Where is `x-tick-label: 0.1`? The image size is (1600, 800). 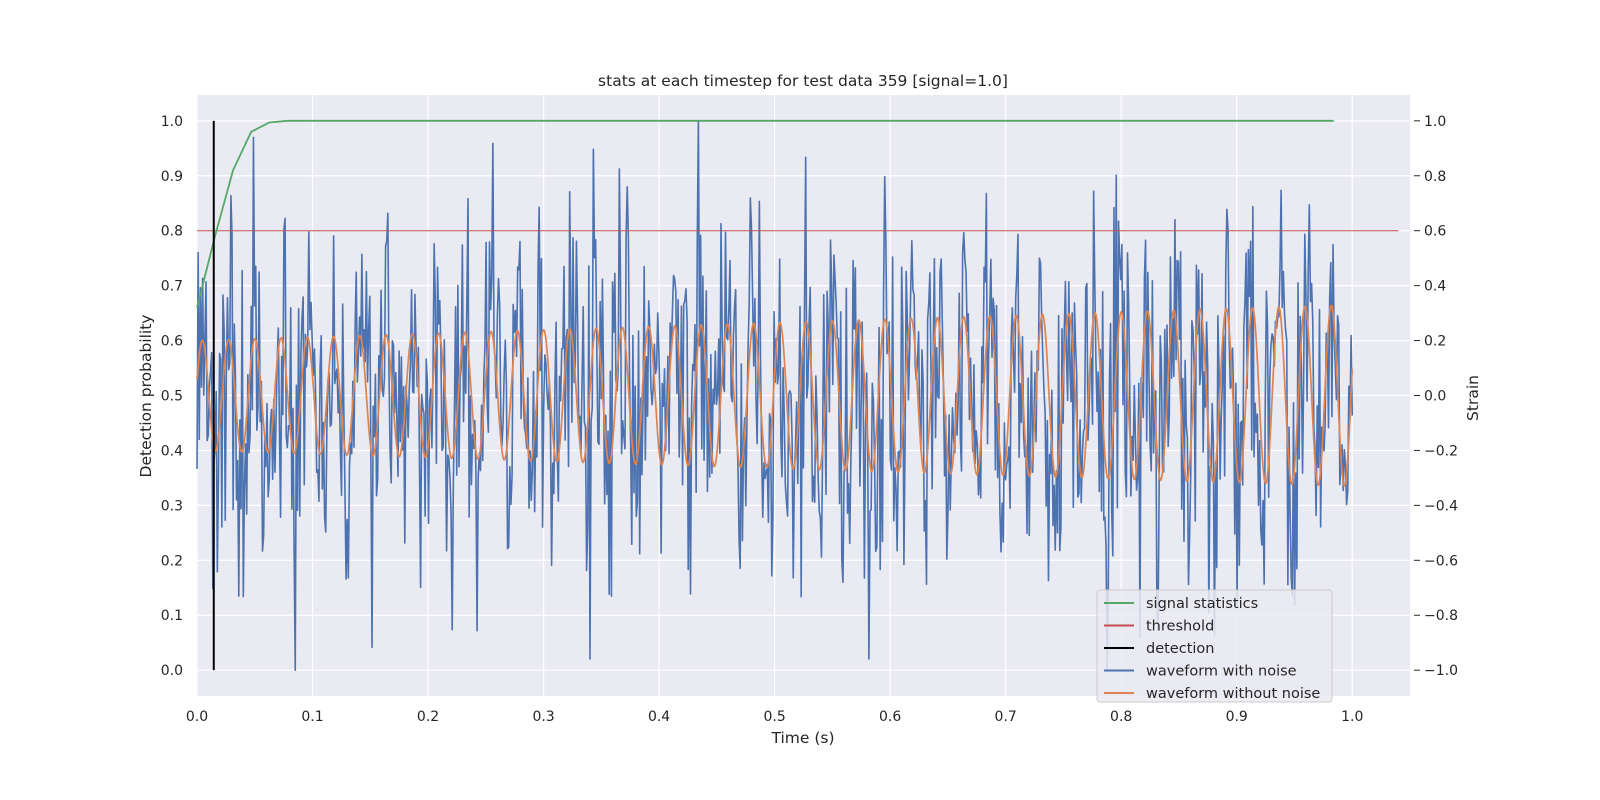 x-tick-label: 0.1 is located at coordinates (312, 717).